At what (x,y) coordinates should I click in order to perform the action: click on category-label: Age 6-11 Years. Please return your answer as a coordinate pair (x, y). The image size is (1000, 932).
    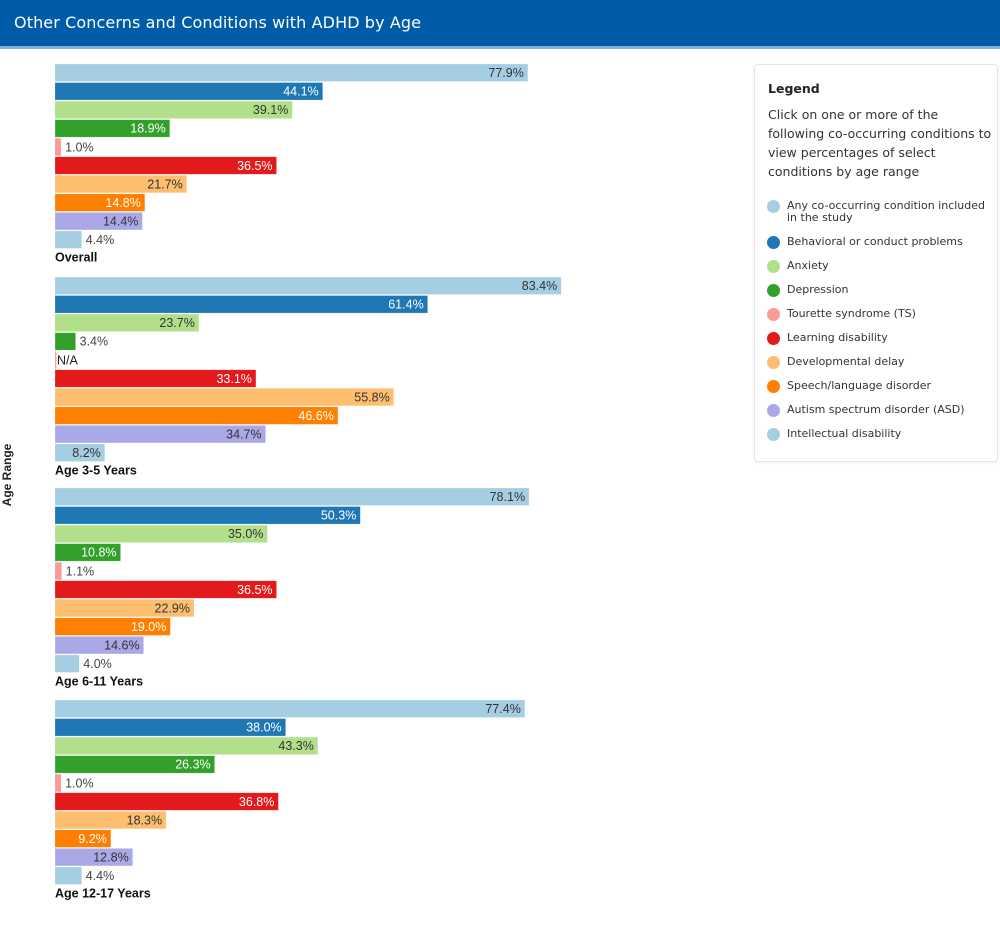
    Looking at the image, I should click on (99, 682).